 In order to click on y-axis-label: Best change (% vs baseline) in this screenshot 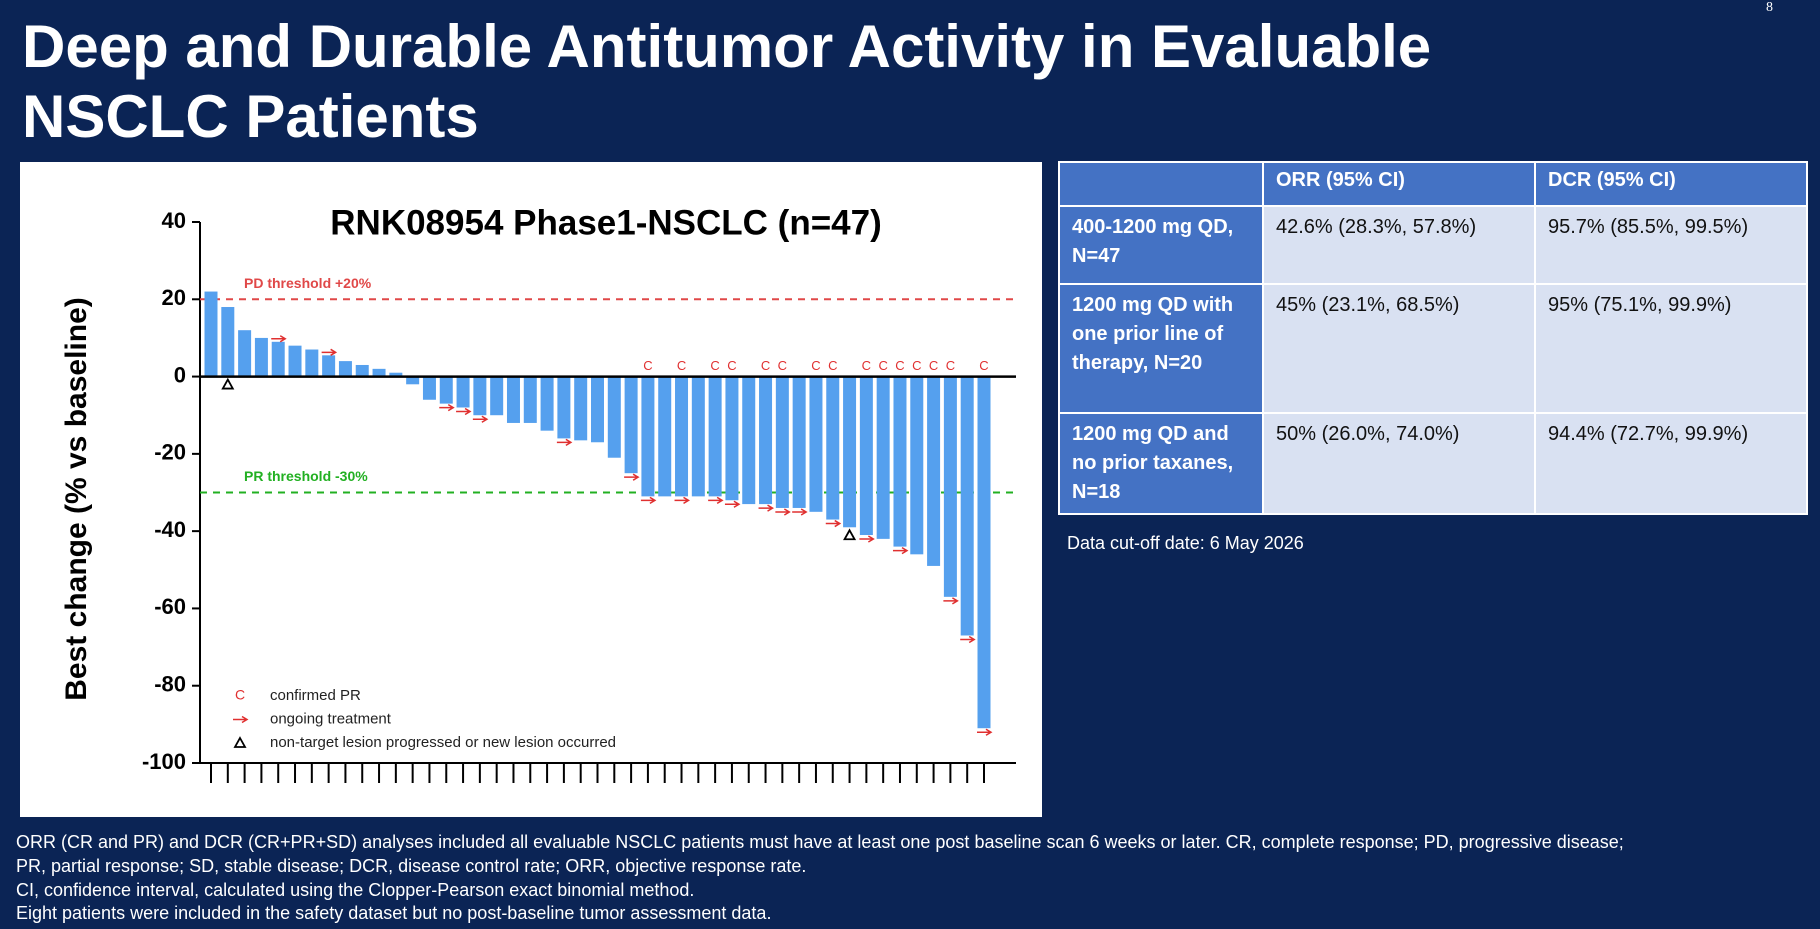, I will do `click(76, 498)`.